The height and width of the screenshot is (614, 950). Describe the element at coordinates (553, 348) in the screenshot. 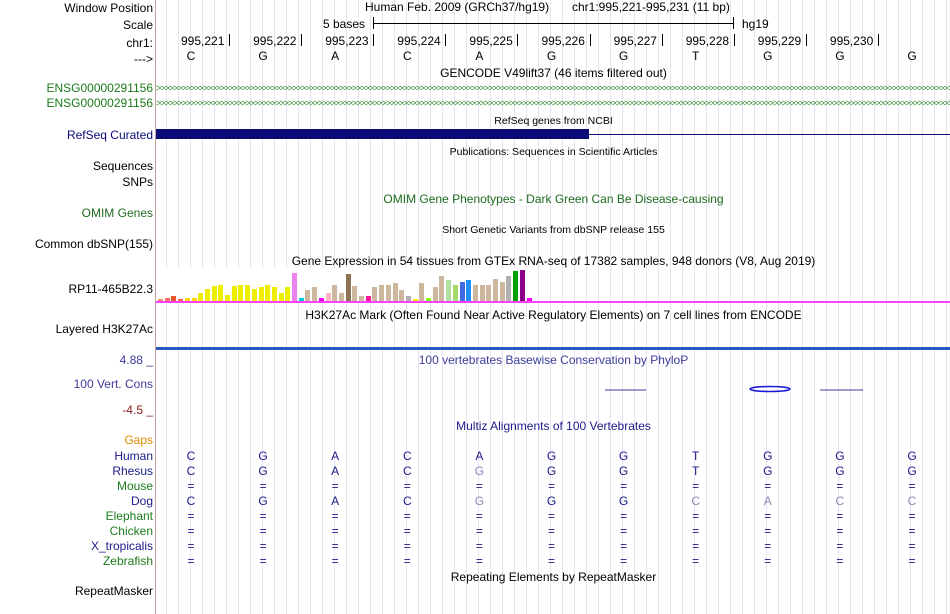

I see `h3k27ac-signal-line` at that location.